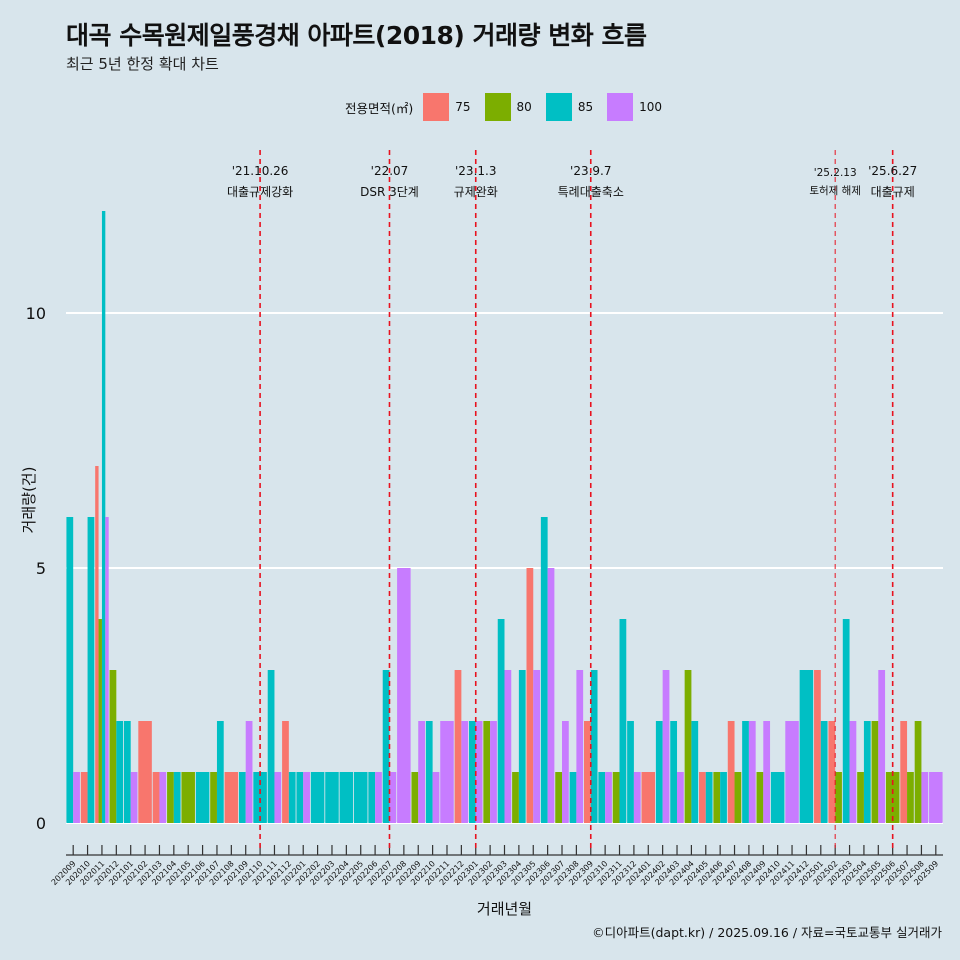 Image resolution: width=960 pixels, height=960 pixels. What do you see at coordinates (29, 500) in the screenshot?
I see `y-axis-title: 거래량(건)` at bounding box center [29, 500].